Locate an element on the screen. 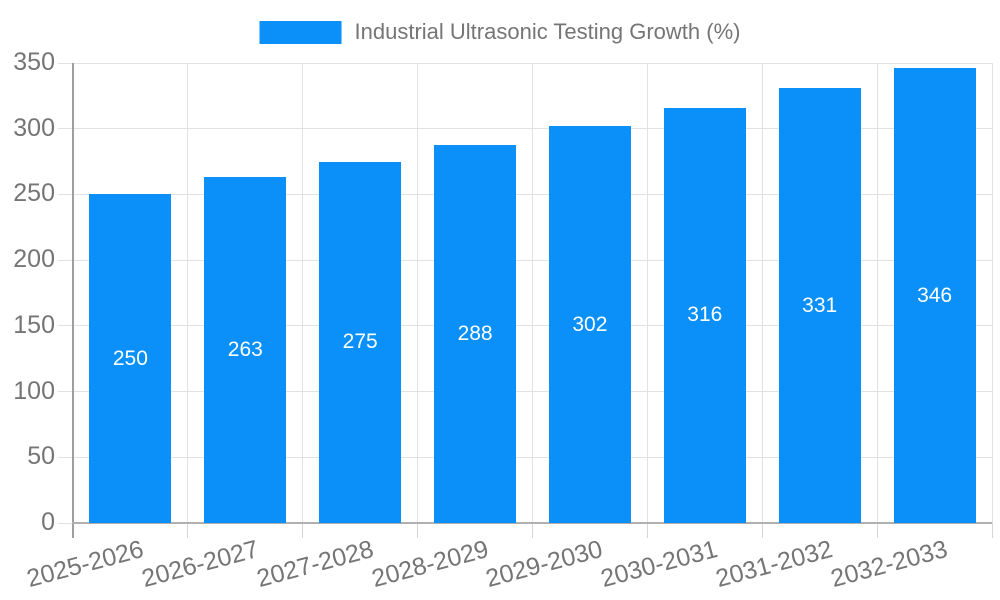  x-axis-line is located at coordinates (532, 523).